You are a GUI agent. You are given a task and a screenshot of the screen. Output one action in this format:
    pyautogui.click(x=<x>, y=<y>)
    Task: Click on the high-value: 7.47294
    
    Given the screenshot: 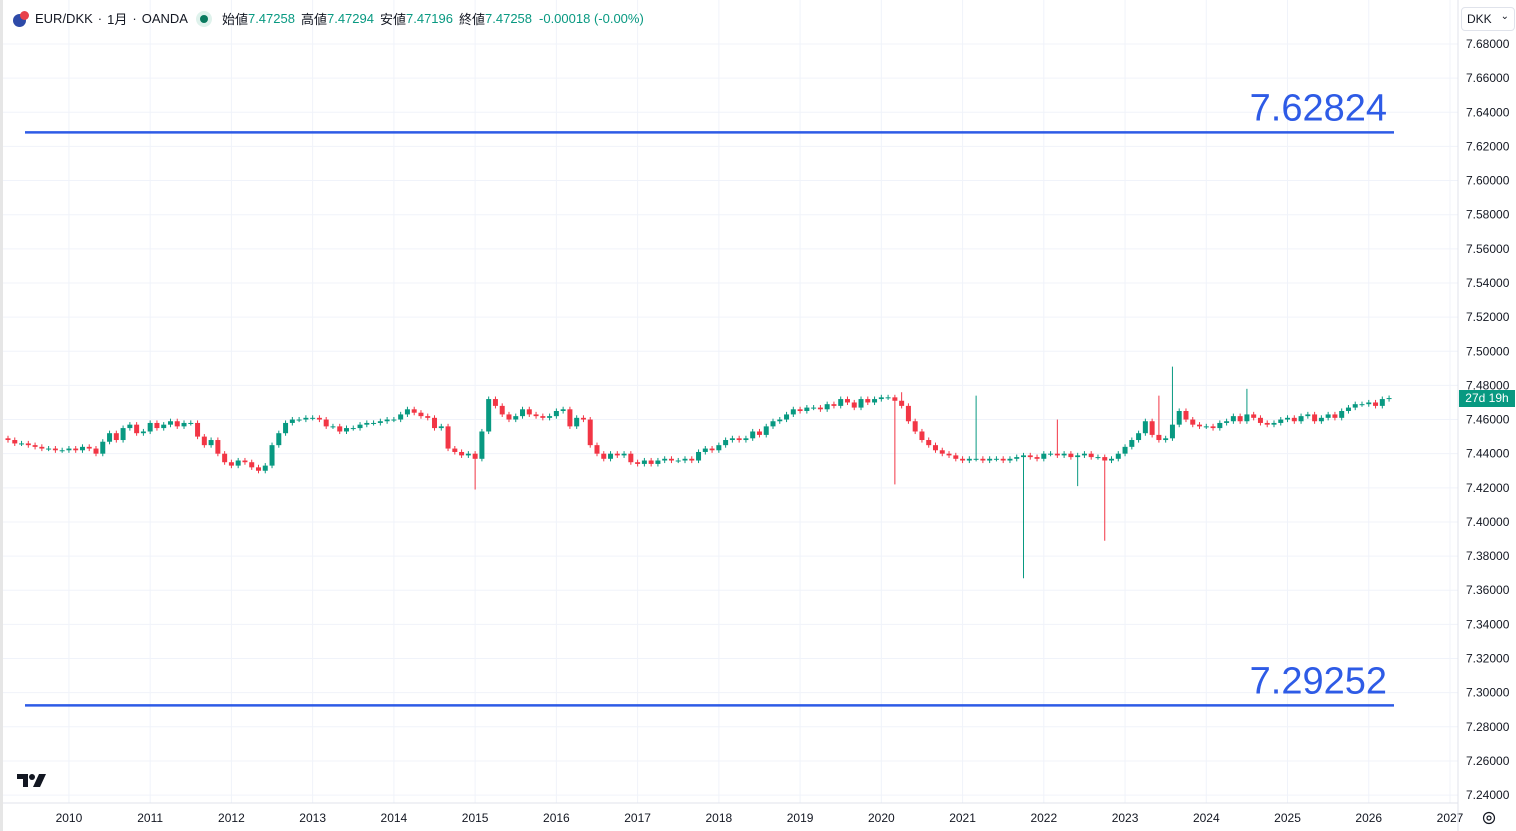 What is the action you would take?
    pyautogui.click(x=350, y=18)
    